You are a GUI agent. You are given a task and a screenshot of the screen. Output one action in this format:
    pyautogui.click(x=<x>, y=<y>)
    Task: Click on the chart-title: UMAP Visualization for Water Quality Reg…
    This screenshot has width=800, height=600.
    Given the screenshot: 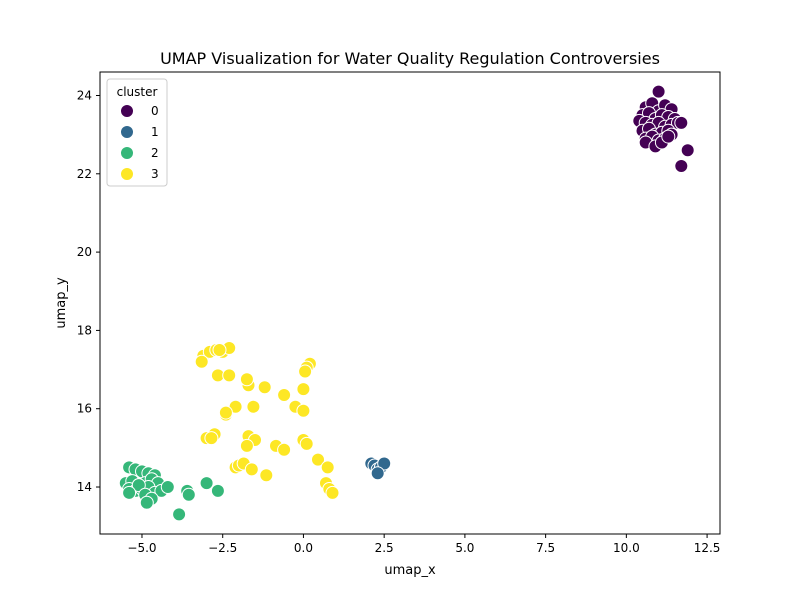 What is the action you would take?
    pyautogui.click(x=410, y=58)
    